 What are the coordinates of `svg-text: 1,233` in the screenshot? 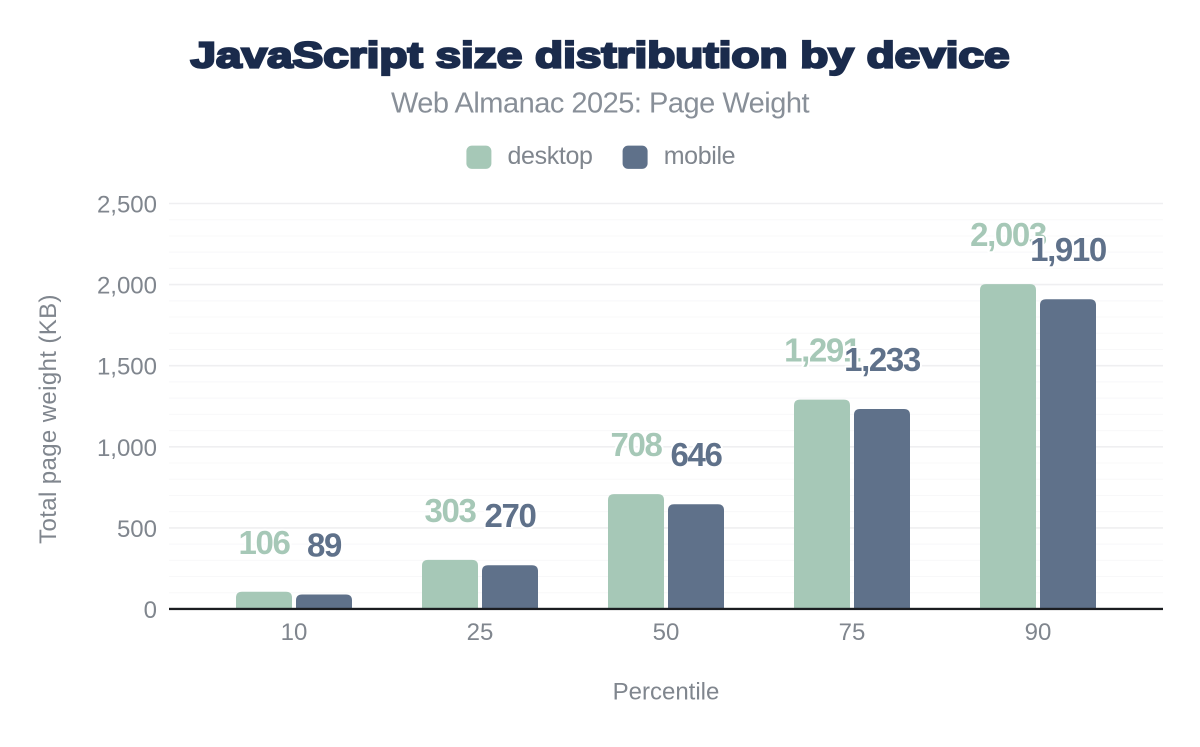 It's located at (882, 359).